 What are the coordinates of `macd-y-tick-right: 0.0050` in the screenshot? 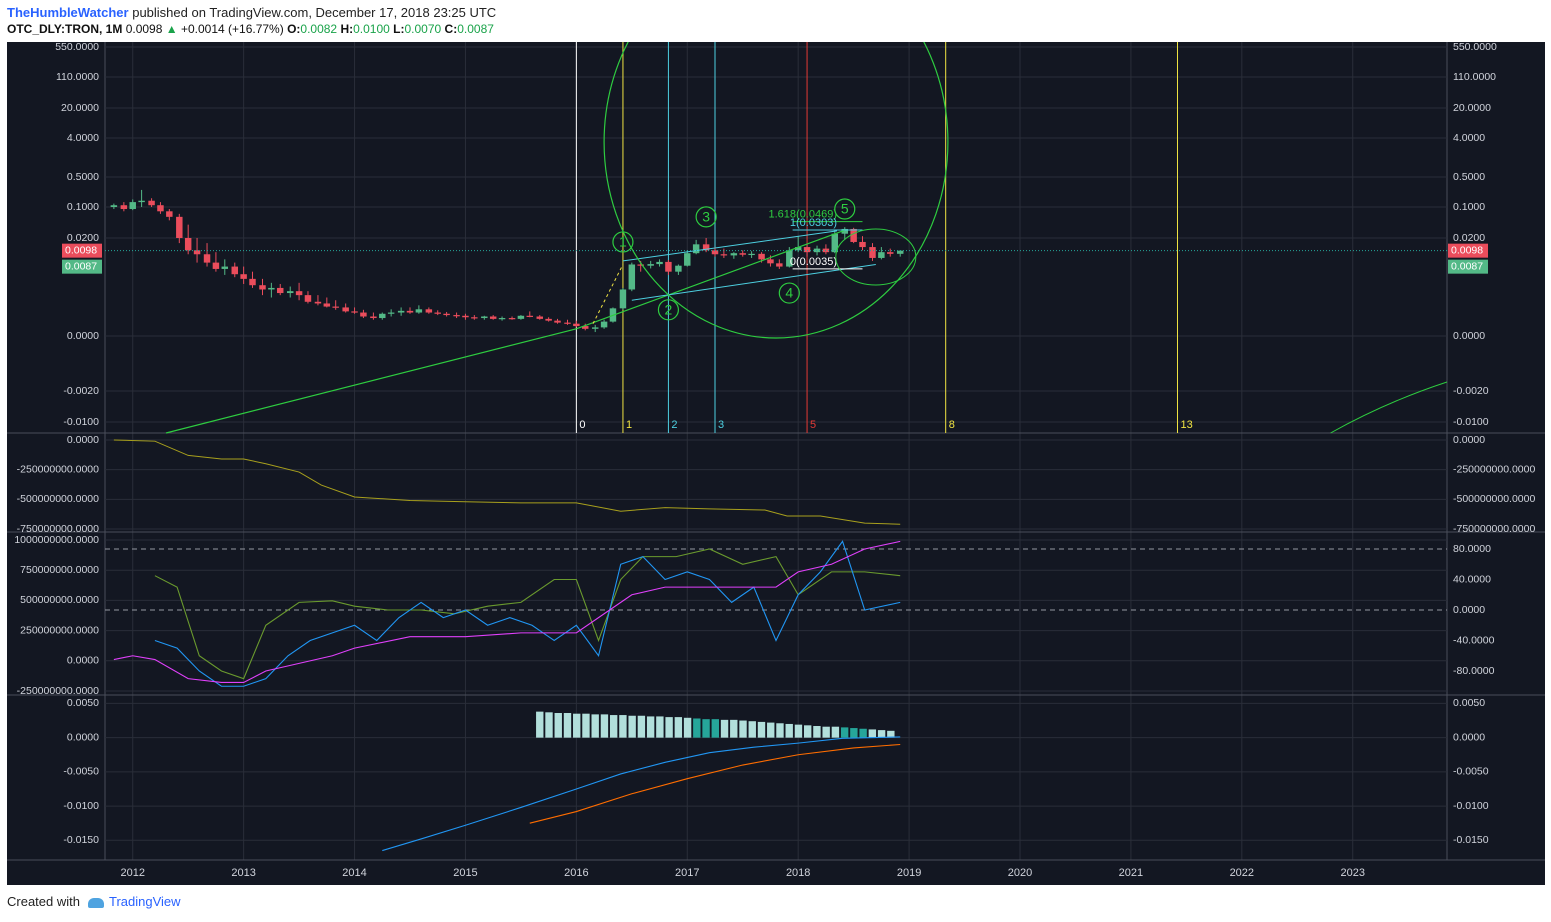 It's located at (1469, 703).